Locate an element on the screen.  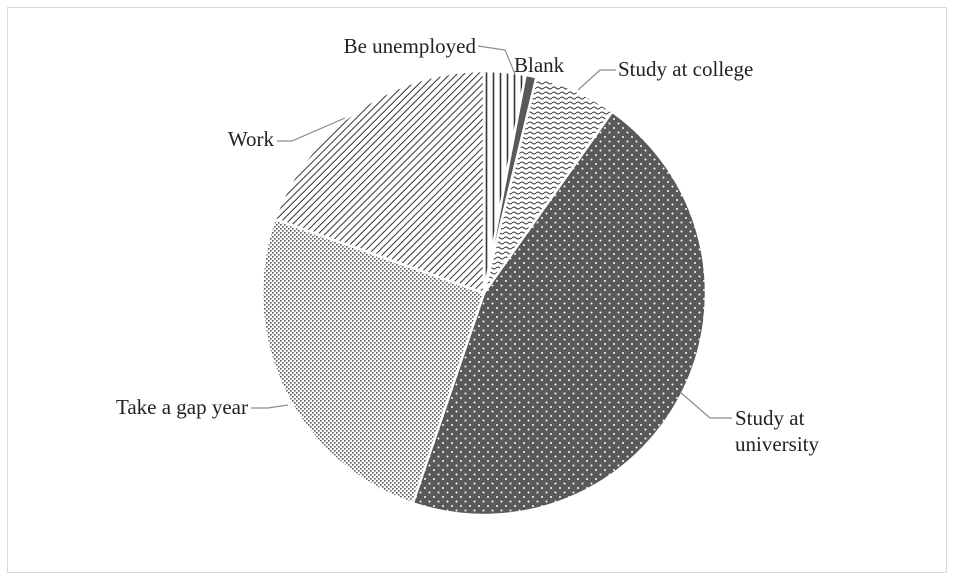
leader-line-work is located at coordinates (311, 129).